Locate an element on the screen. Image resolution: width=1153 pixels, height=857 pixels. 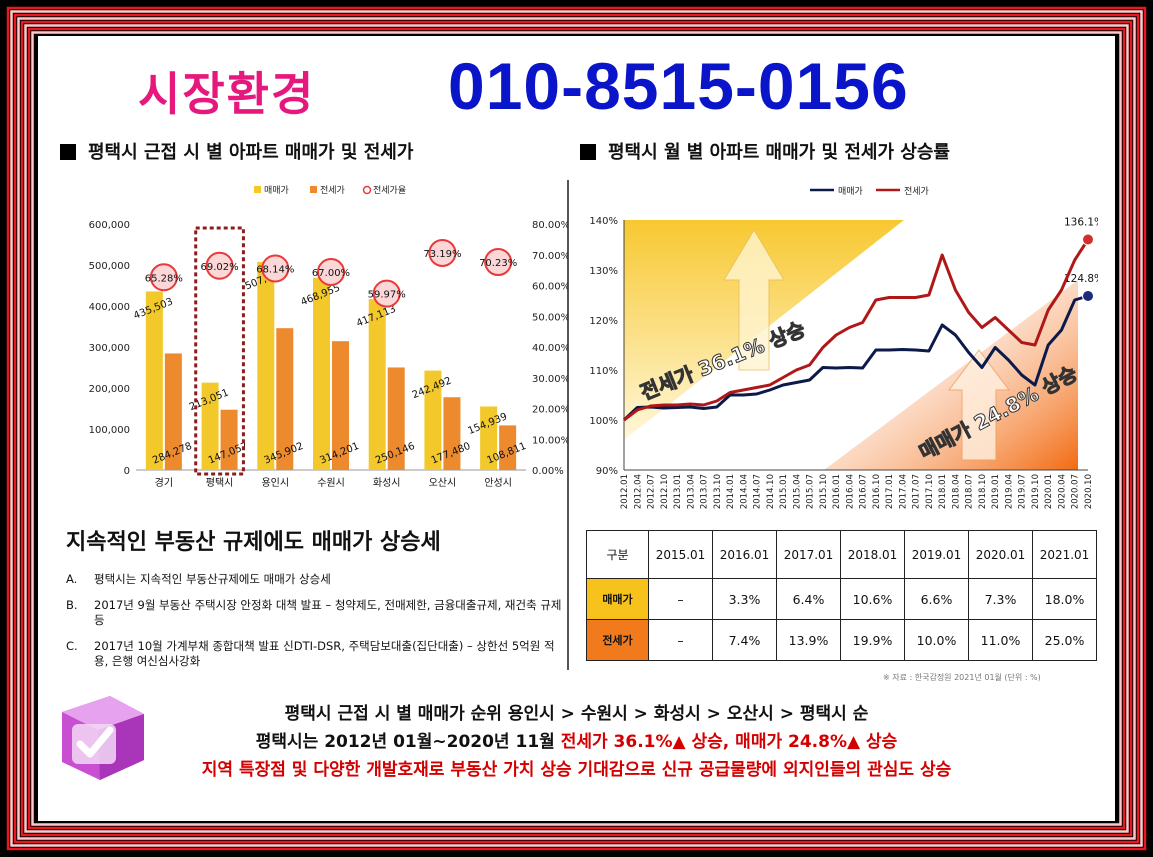
y-tick-label: 100% is located at coordinates (603, 421).